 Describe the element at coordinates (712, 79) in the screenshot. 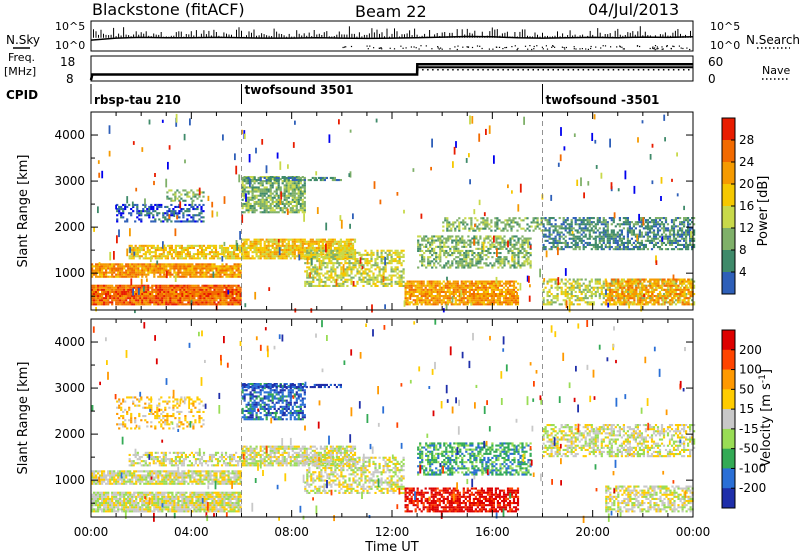

I see `nave-tick-bottom: 0` at that location.